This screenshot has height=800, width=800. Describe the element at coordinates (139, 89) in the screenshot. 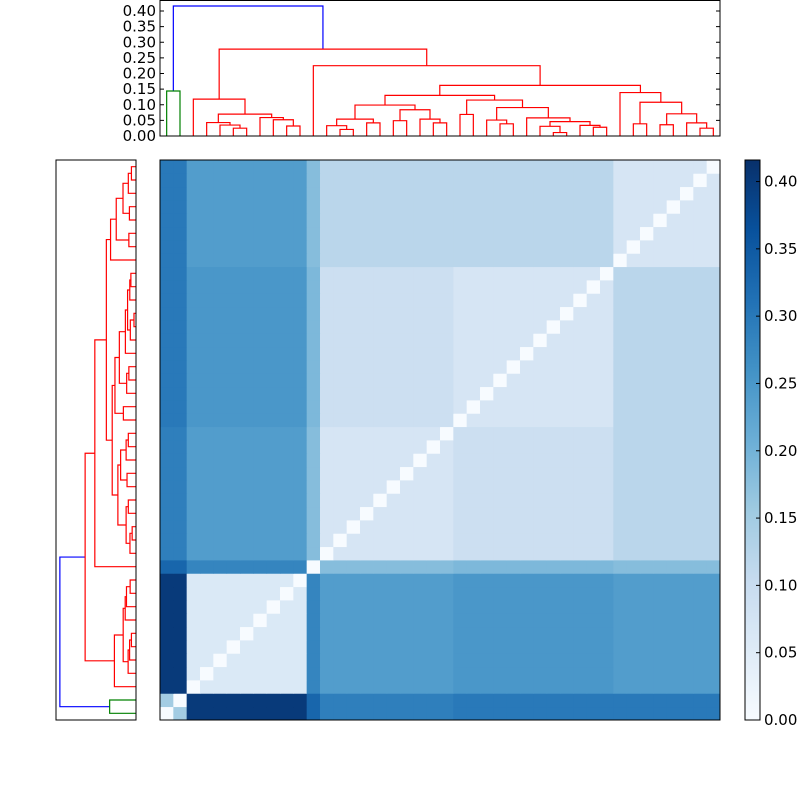

I see `y-tick-label: 0.15` at that location.